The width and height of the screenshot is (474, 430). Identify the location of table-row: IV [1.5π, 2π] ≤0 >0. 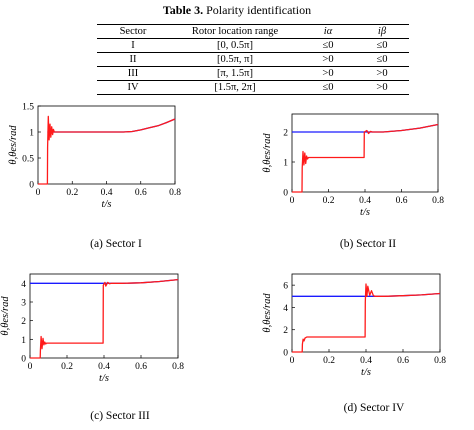
(253, 87).